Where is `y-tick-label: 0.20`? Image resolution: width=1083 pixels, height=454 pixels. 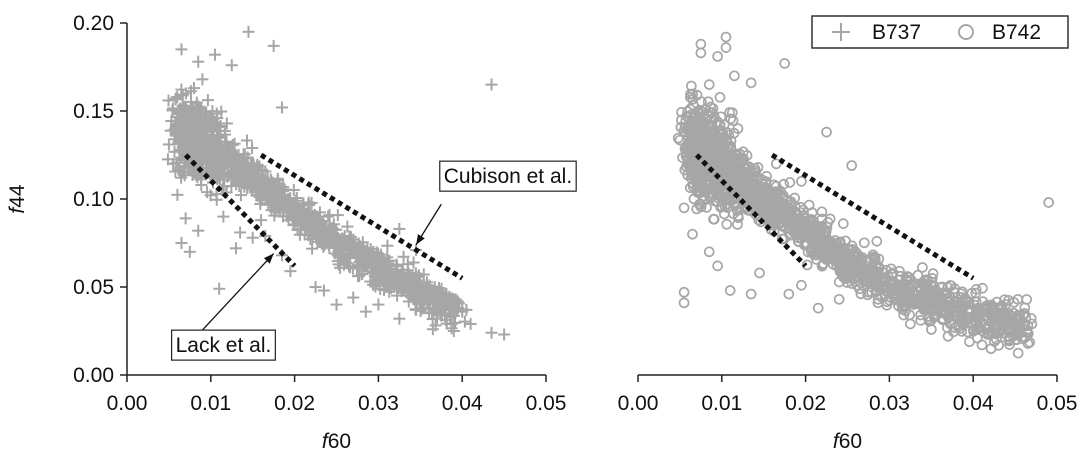 y-tick-label: 0.20 is located at coordinates (93, 23).